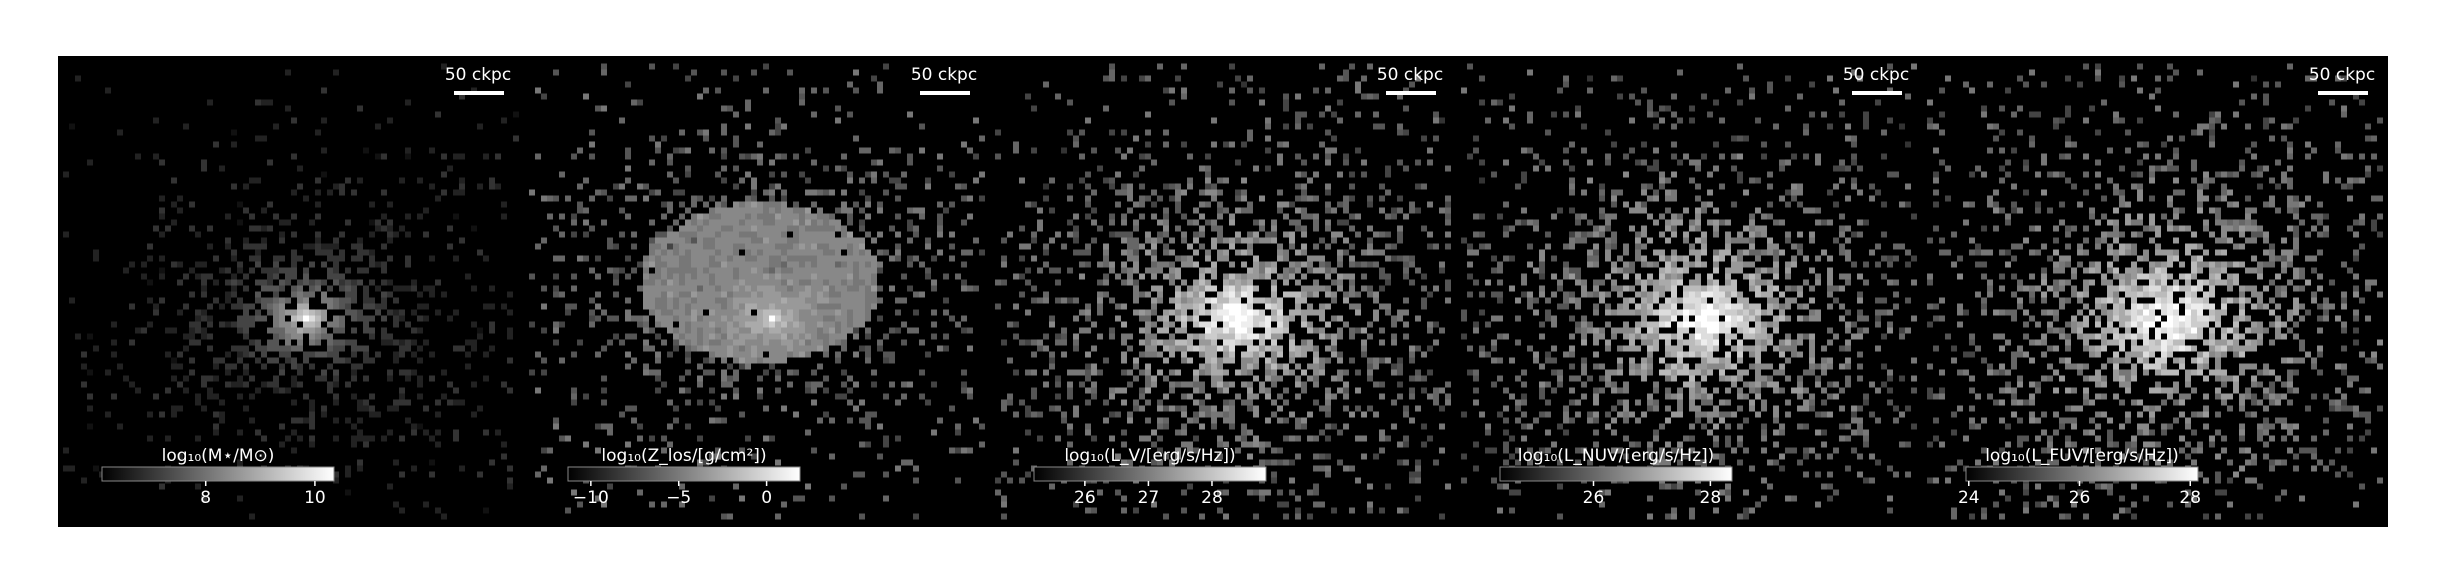  I want to click on colorbar-tick-label: 0, so click(766, 498).